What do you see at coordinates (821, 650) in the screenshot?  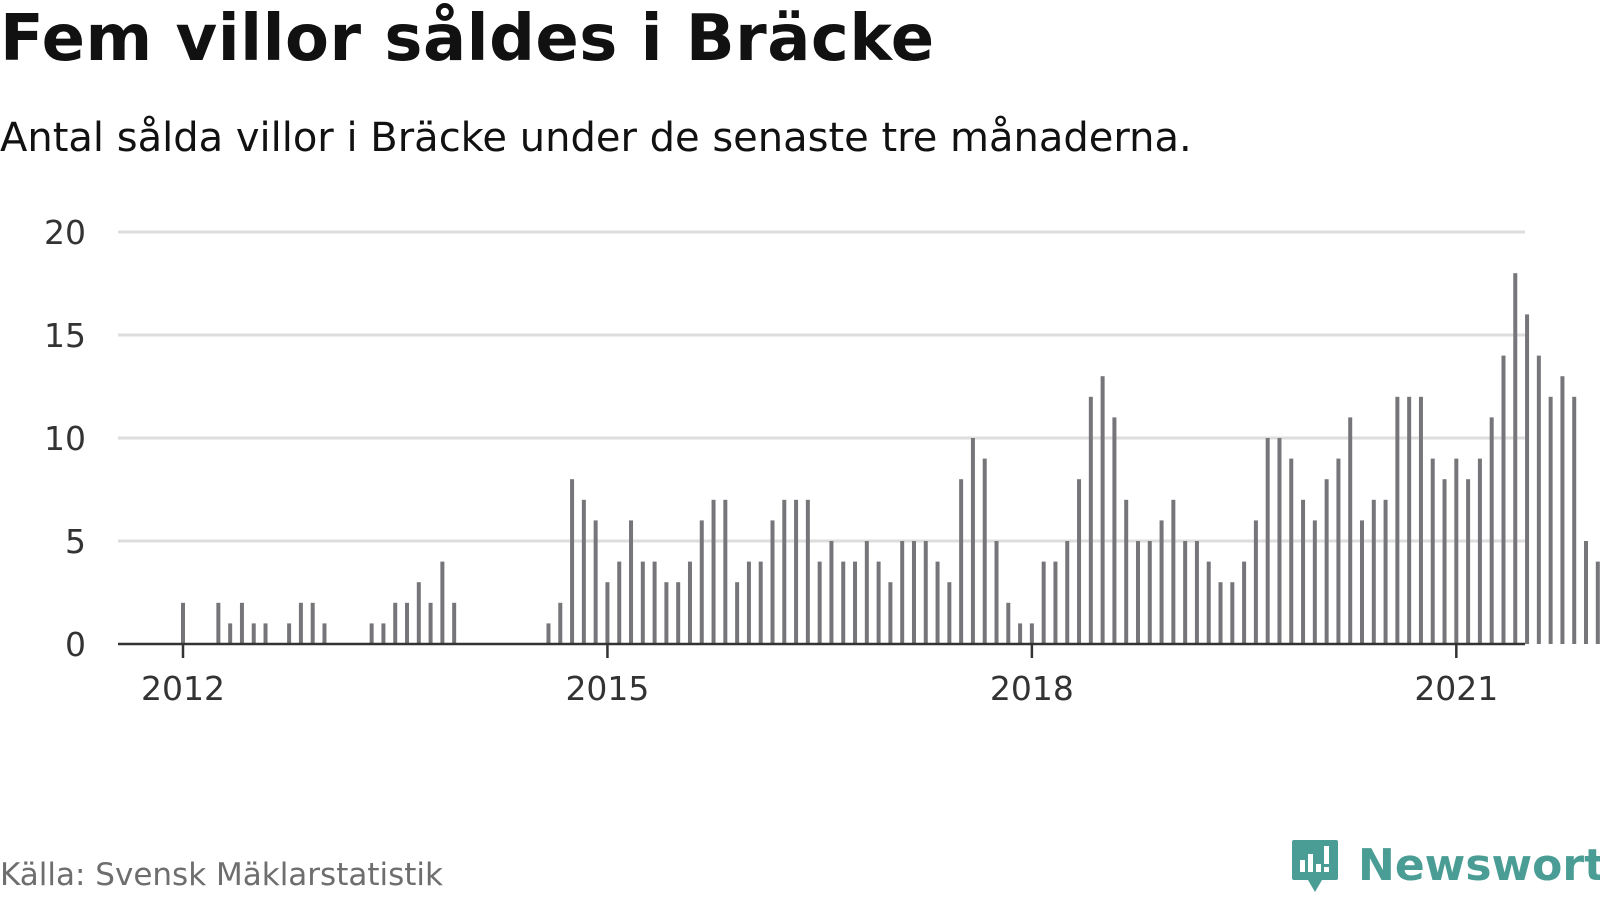 I see `x-axis` at bounding box center [821, 650].